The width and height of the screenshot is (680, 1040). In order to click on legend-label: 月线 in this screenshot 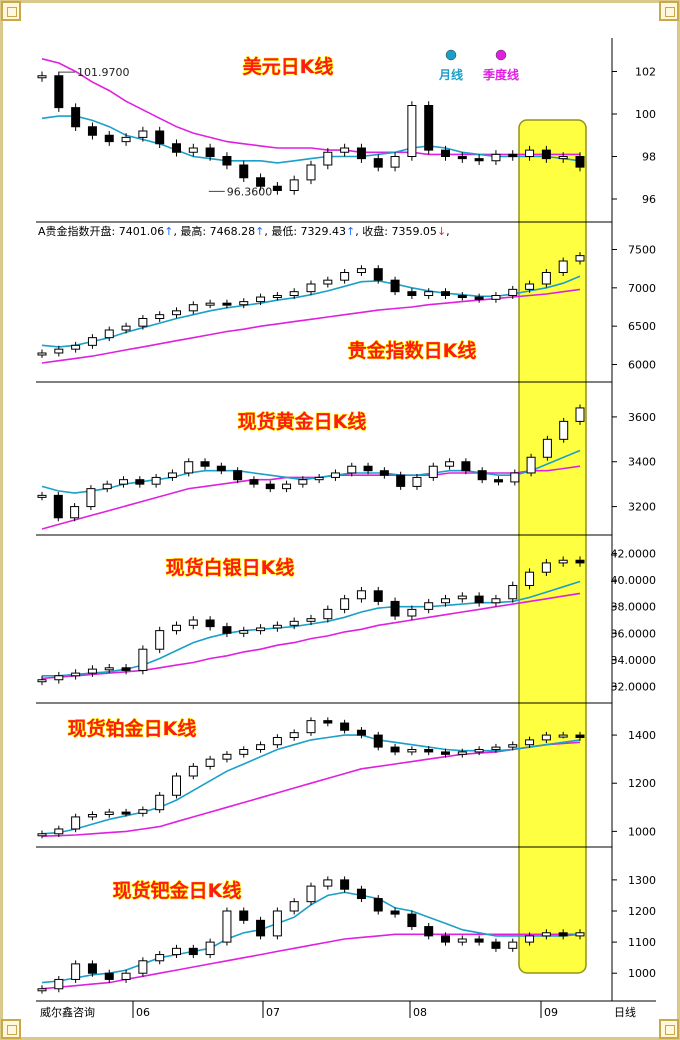, I will do `click(450, 74)`.